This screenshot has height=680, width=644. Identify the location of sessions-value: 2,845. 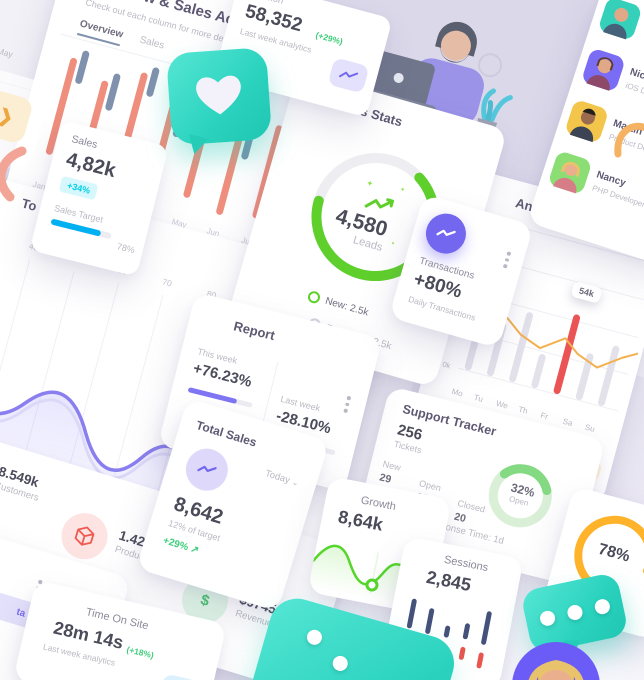
(448, 581).